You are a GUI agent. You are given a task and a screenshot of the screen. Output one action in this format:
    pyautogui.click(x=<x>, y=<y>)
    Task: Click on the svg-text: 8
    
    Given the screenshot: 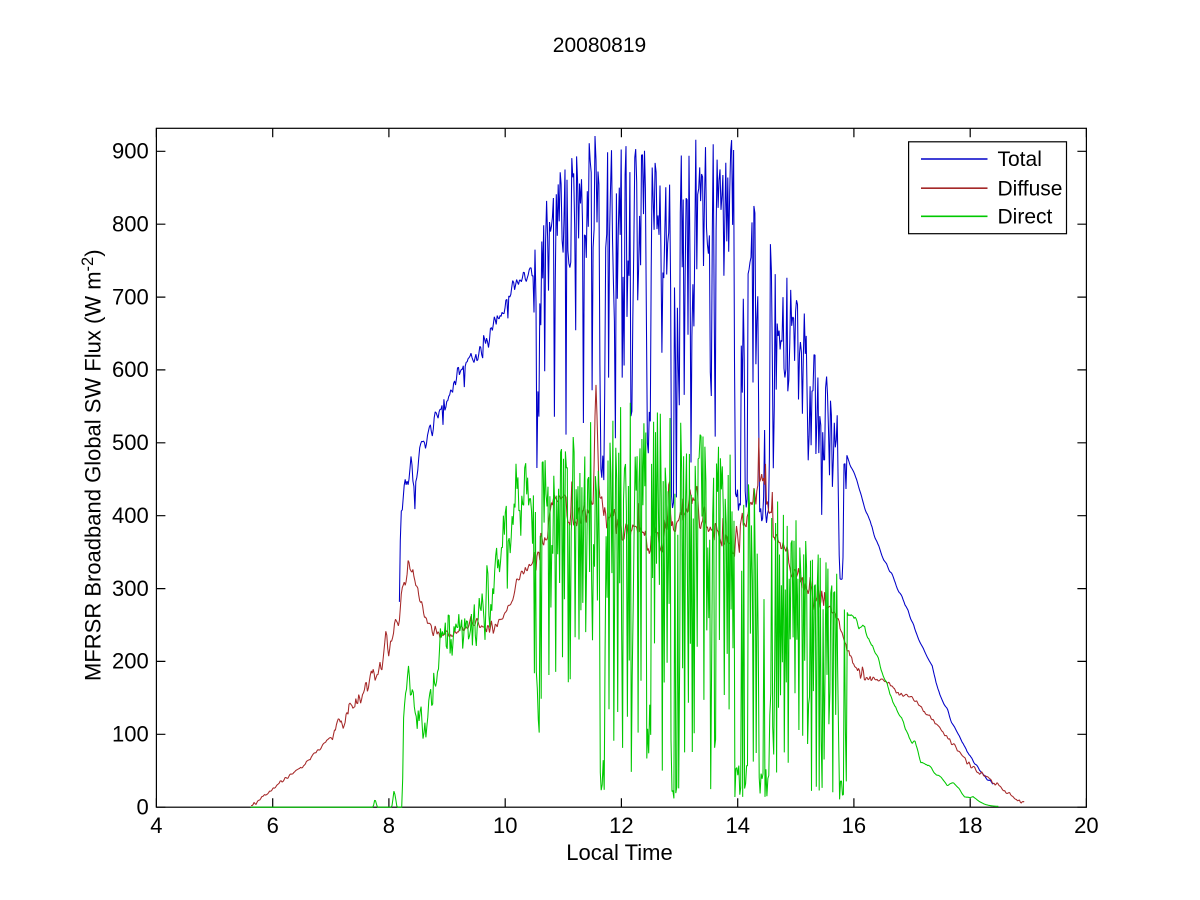 What is the action you would take?
    pyautogui.click(x=389, y=825)
    